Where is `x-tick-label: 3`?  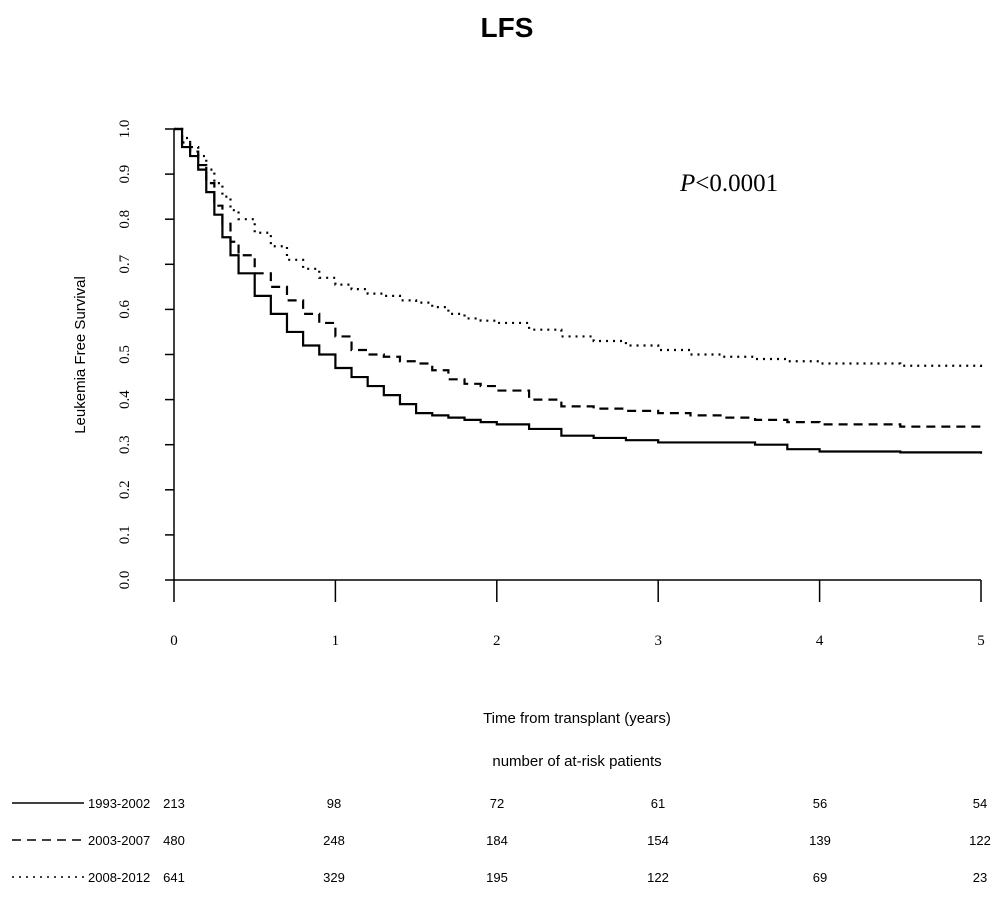 x-tick-label: 3 is located at coordinates (658, 641).